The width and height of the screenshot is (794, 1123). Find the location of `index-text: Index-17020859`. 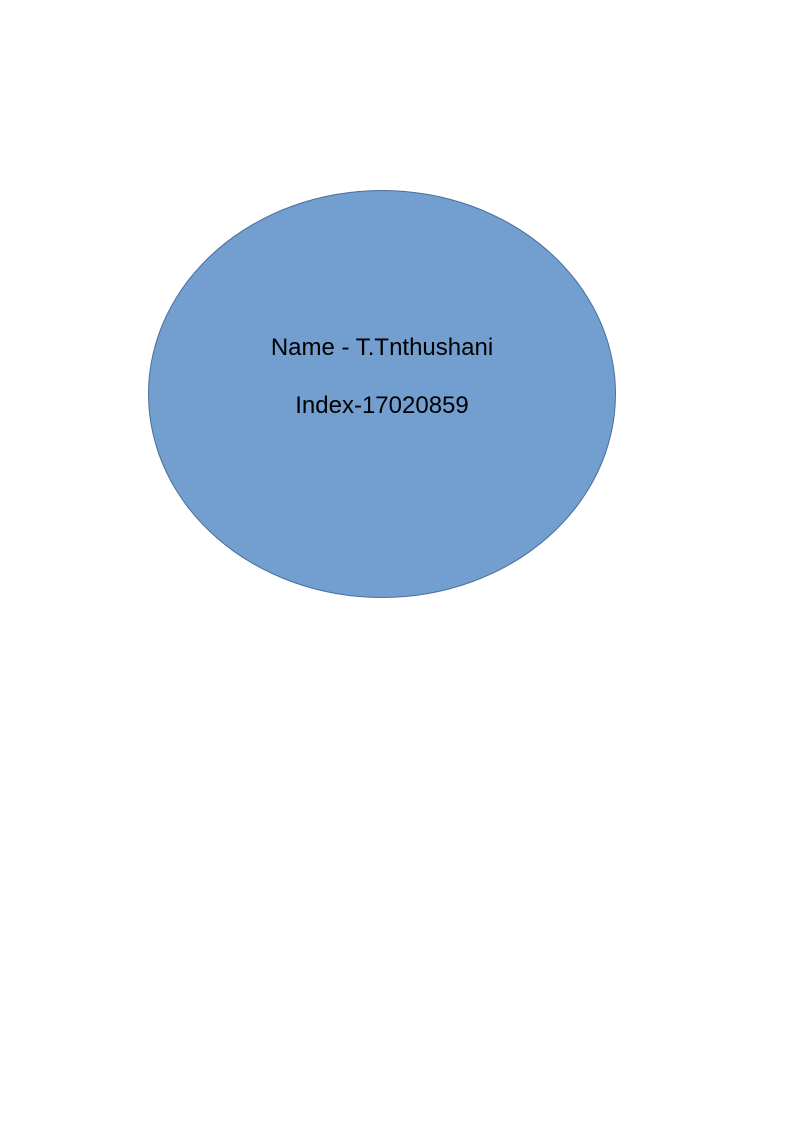

index-text: Index-17020859 is located at coordinates (382, 405).